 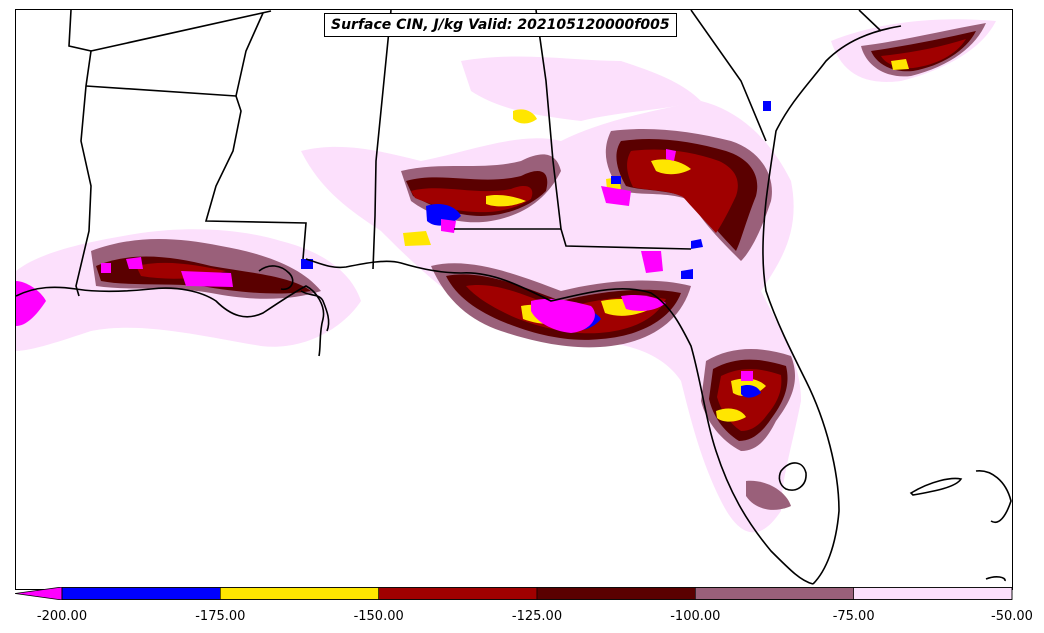 What do you see at coordinates (62, 616) in the screenshot?
I see `colorbar-tick-label: -200.00` at bounding box center [62, 616].